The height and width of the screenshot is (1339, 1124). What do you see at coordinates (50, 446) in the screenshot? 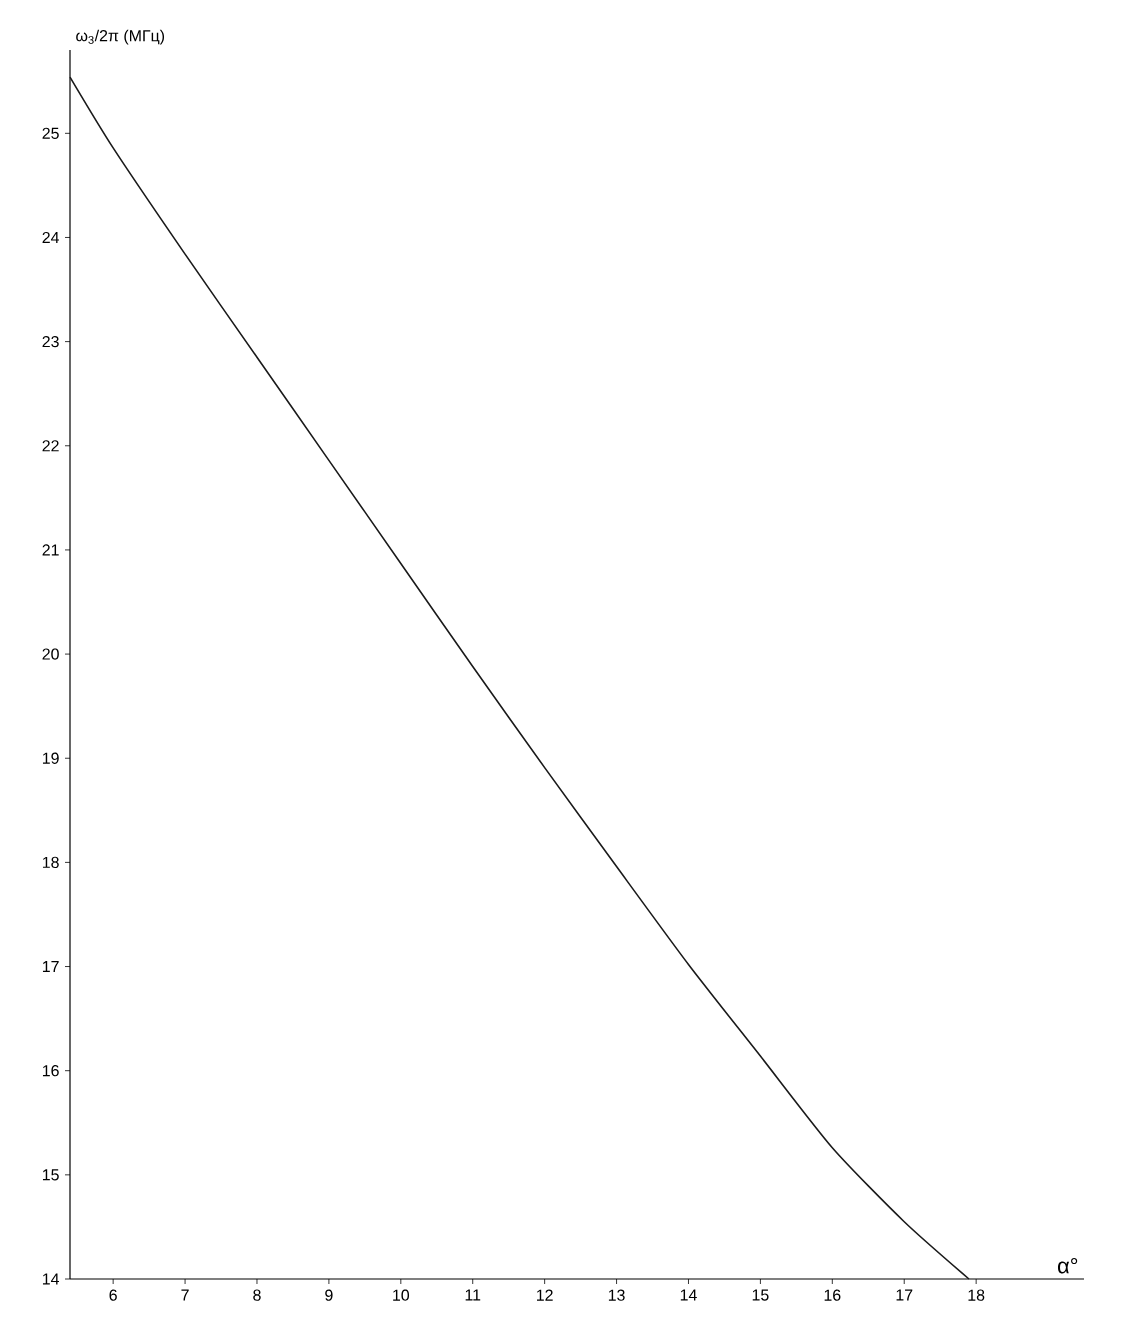
I see `y-tick-label: 22` at bounding box center [50, 446].